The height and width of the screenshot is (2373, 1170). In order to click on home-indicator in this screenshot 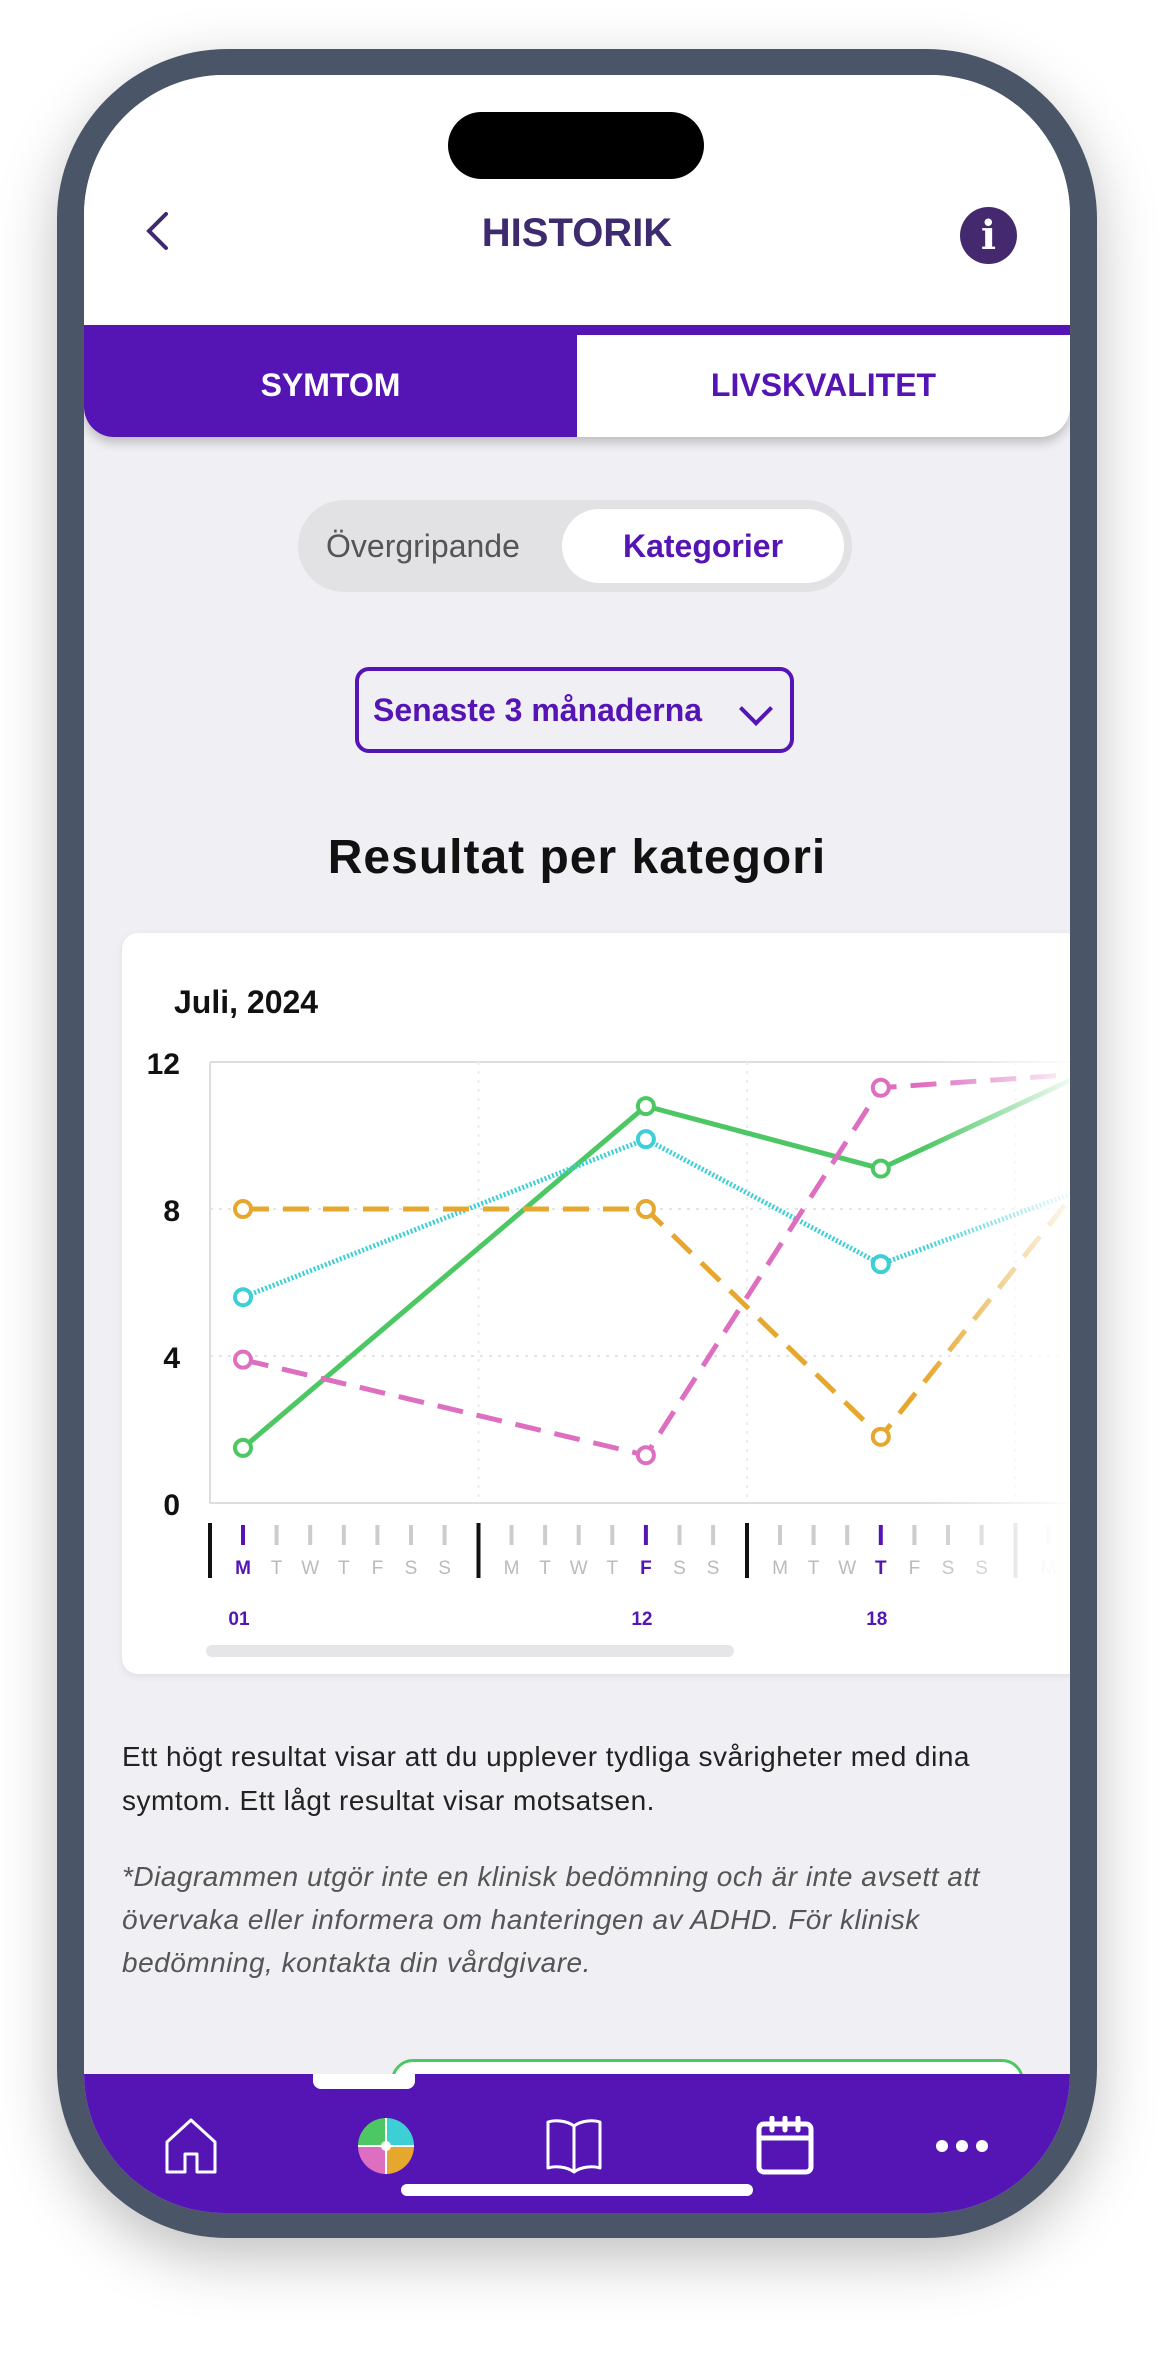, I will do `click(577, 2190)`.